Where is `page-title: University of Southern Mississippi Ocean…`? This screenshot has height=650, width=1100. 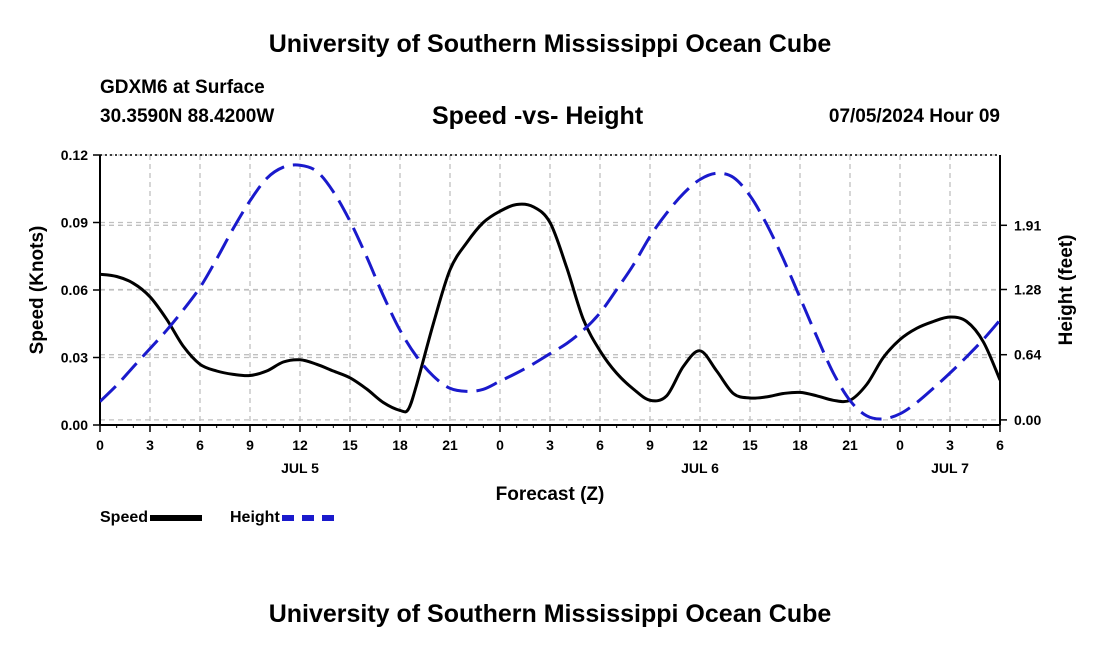
page-title: University of Southern Mississippi Ocean… is located at coordinates (550, 44).